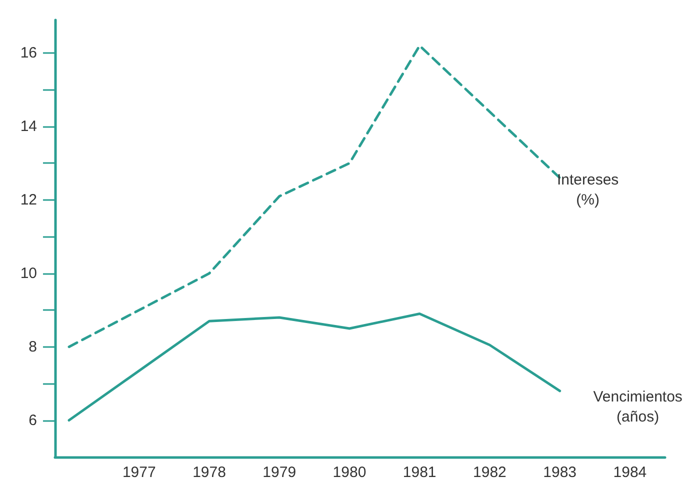 The width and height of the screenshot is (695, 487). Describe the element at coordinates (279, 472) in the screenshot. I see `x-tick-label: 1979` at that location.